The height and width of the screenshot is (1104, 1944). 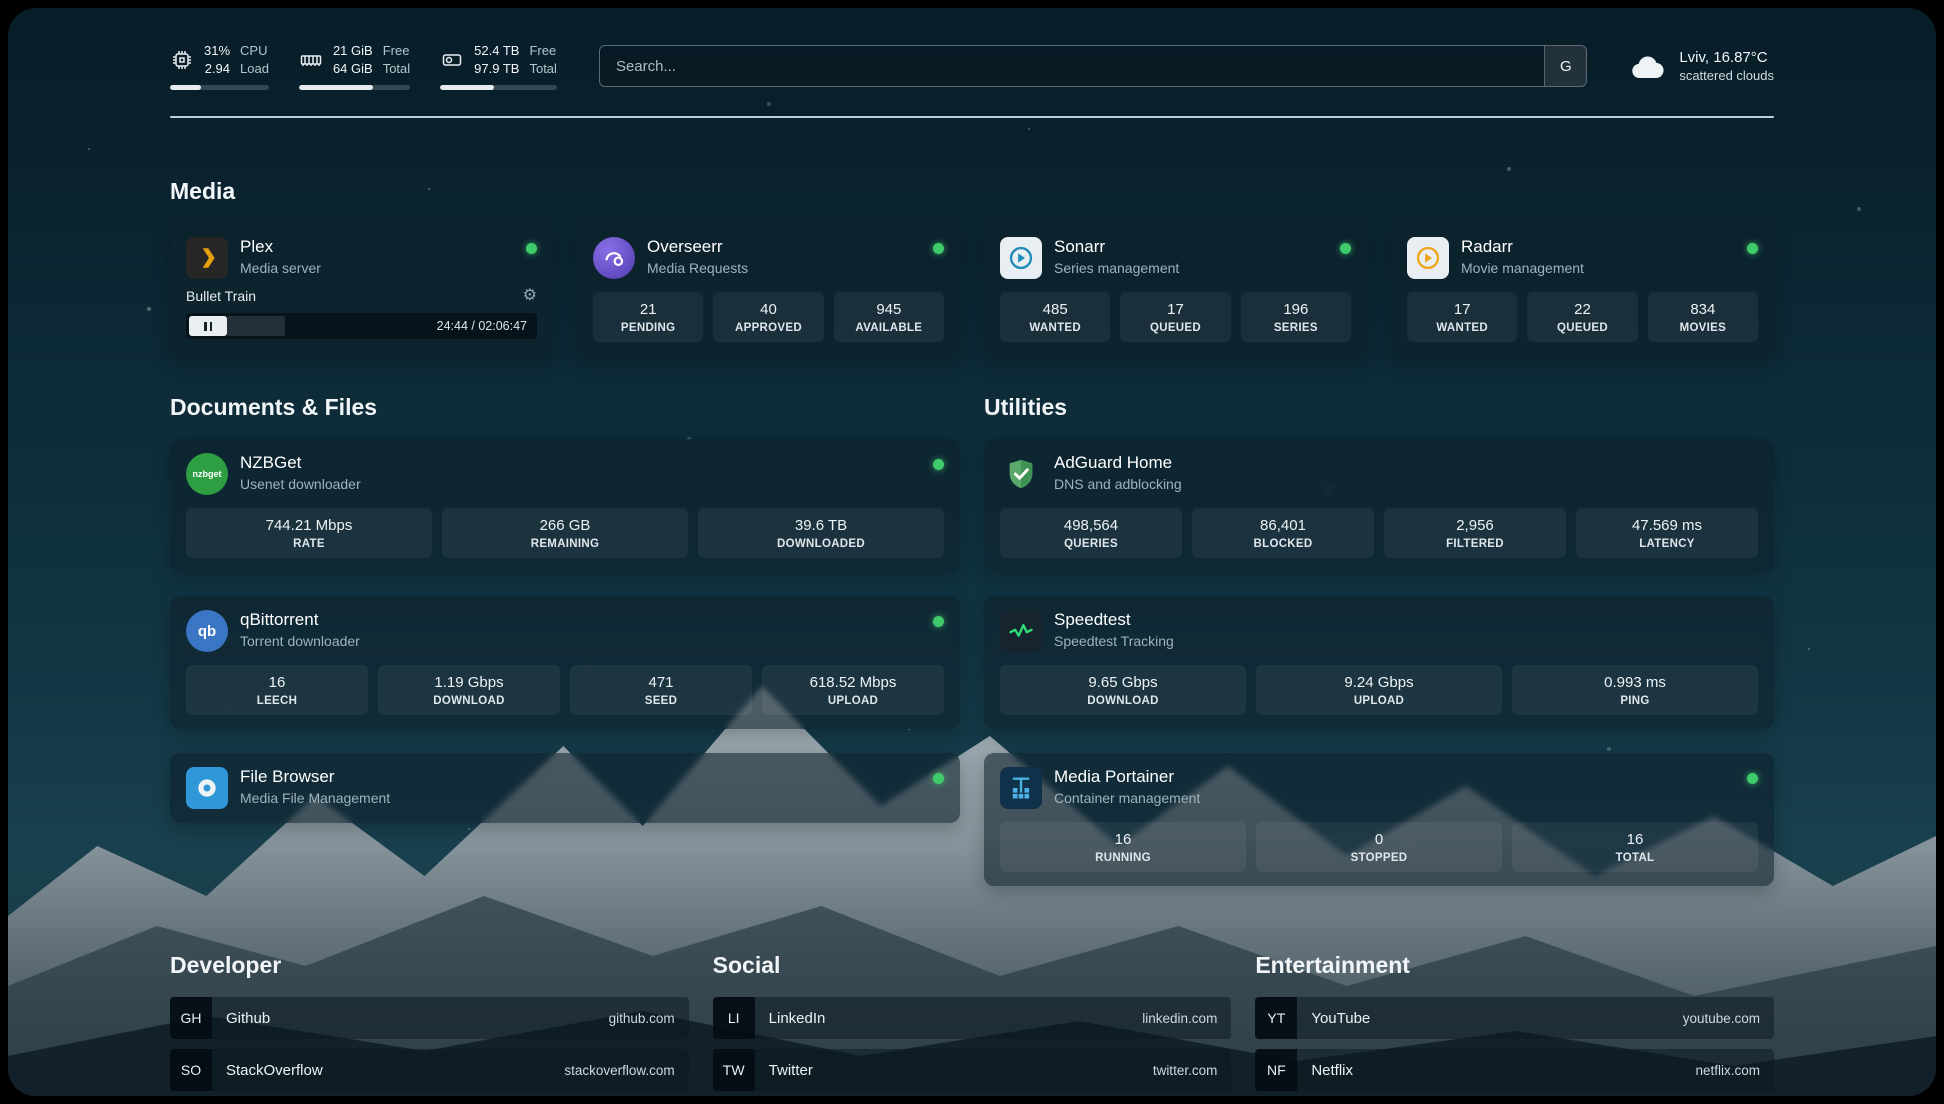 What do you see at coordinates (274, 1070) in the screenshot?
I see `bookmark-name: StackOverflow` at bounding box center [274, 1070].